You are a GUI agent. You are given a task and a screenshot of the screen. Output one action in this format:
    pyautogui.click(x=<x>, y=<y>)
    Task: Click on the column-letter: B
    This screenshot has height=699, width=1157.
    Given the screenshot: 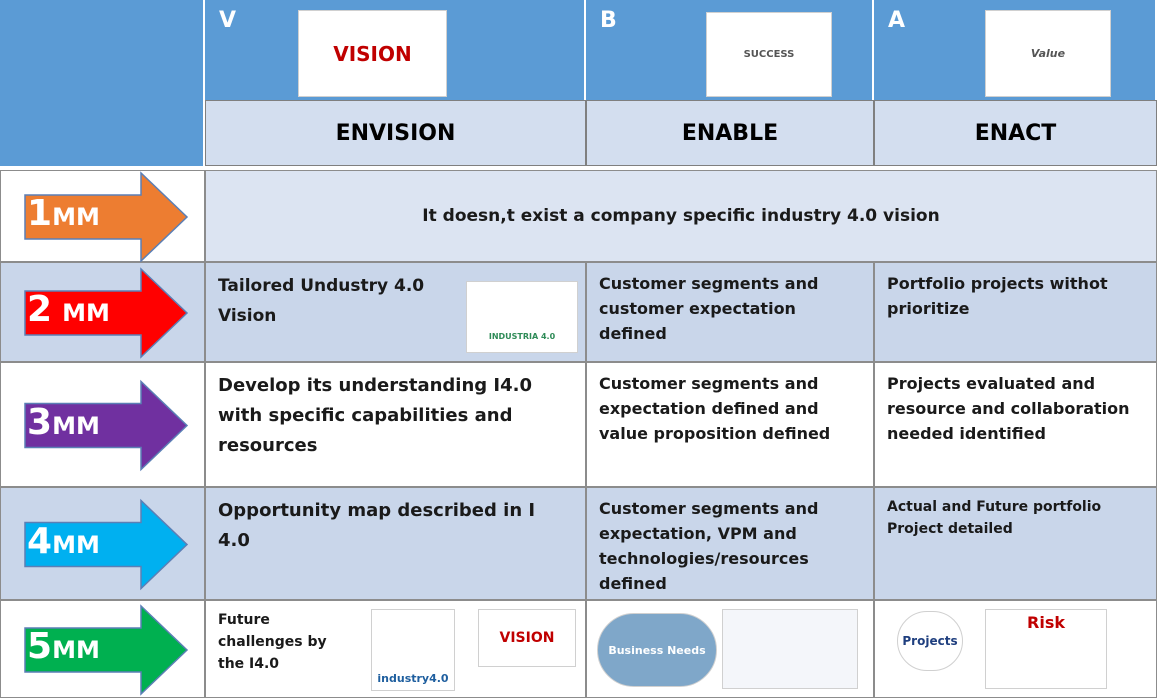 What is the action you would take?
    pyautogui.click(x=608, y=20)
    